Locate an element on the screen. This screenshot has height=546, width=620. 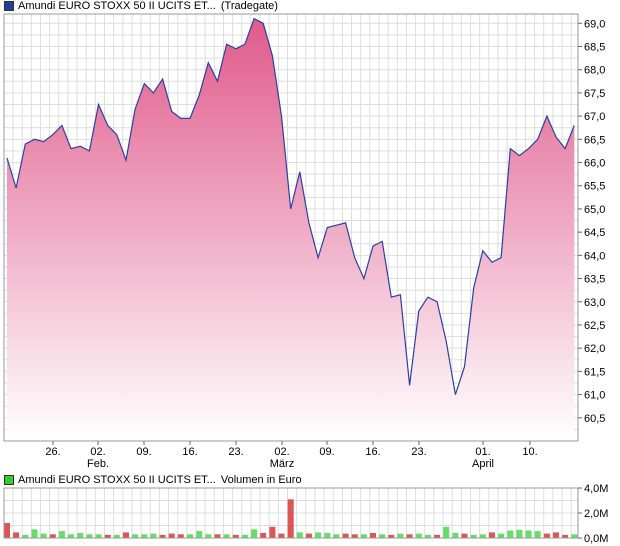
price-y-tick-label: 64,0 is located at coordinates (594, 256).